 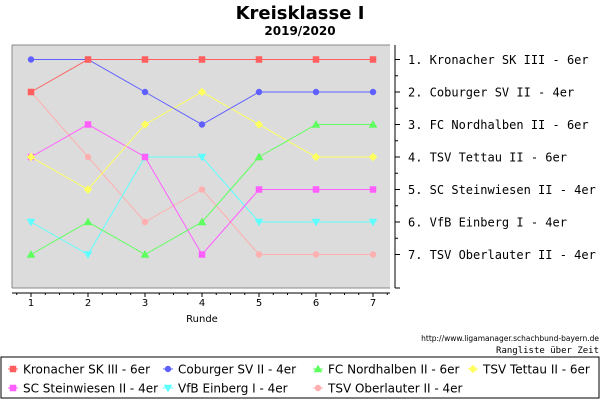 I want to click on chart-subtitle: 2019/2020, so click(x=299, y=31).